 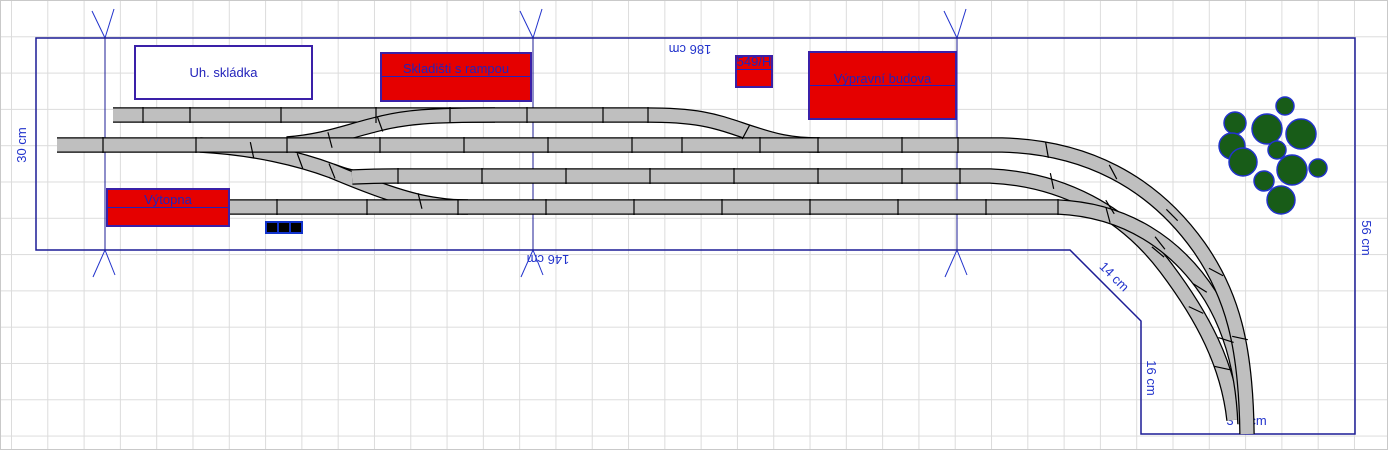 I want to click on service-block, so click(x=284, y=227).